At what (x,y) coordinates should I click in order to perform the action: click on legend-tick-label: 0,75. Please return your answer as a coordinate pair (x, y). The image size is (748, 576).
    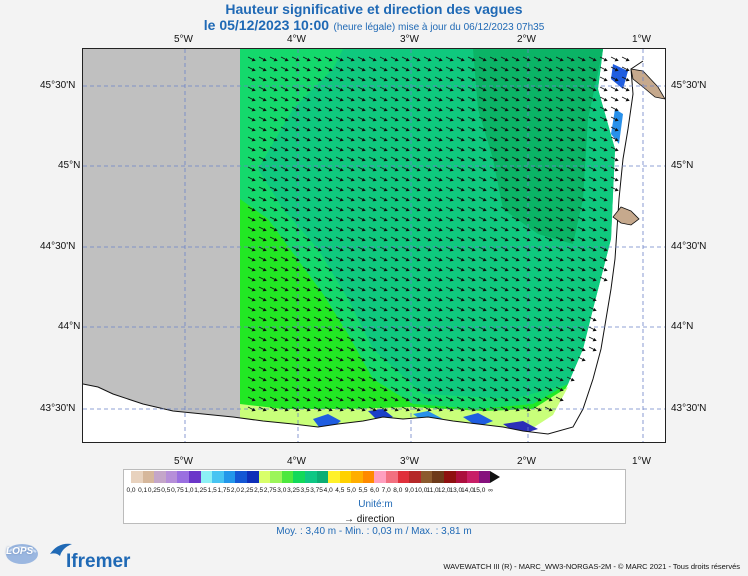
    Looking at the image, I should click on (177, 490).